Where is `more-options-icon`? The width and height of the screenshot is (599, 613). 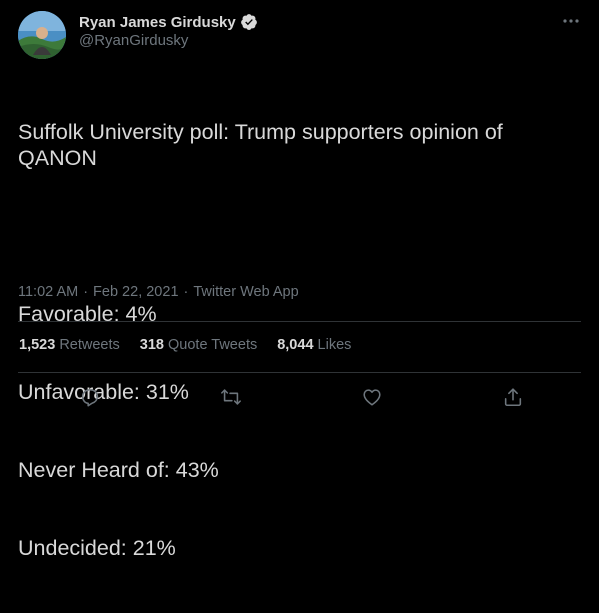 more-options-icon is located at coordinates (571, 21).